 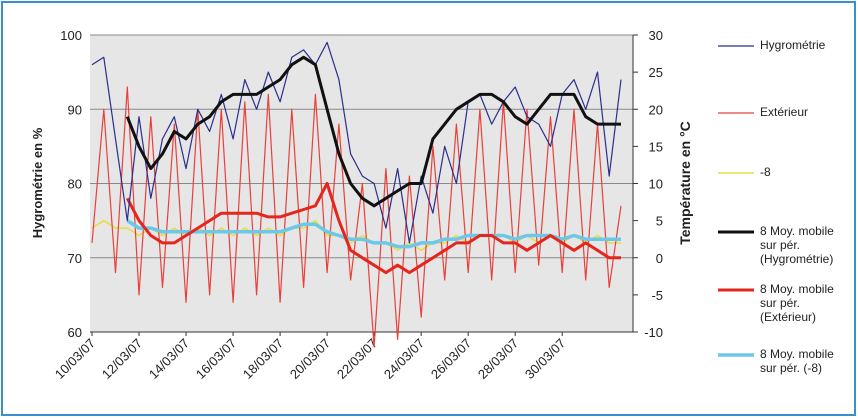 What do you see at coordinates (75, 359) in the screenshot?
I see `x-tick-label: 10/03/07` at bounding box center [75, 359].